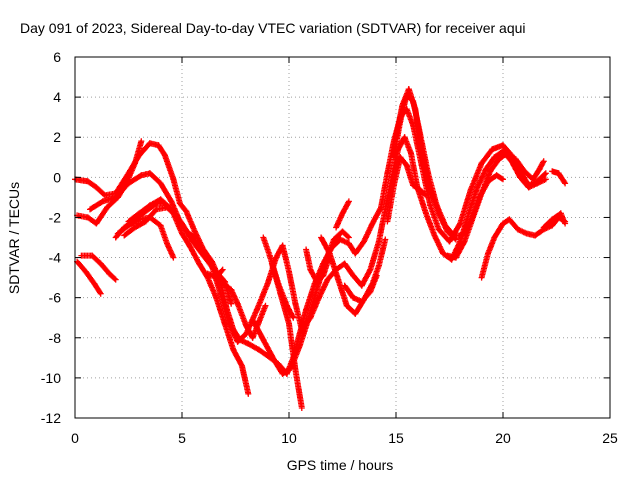  Describe the element at coordinates (396, 438) in the screenshot. I see `x-tick-label: 15` at that location.